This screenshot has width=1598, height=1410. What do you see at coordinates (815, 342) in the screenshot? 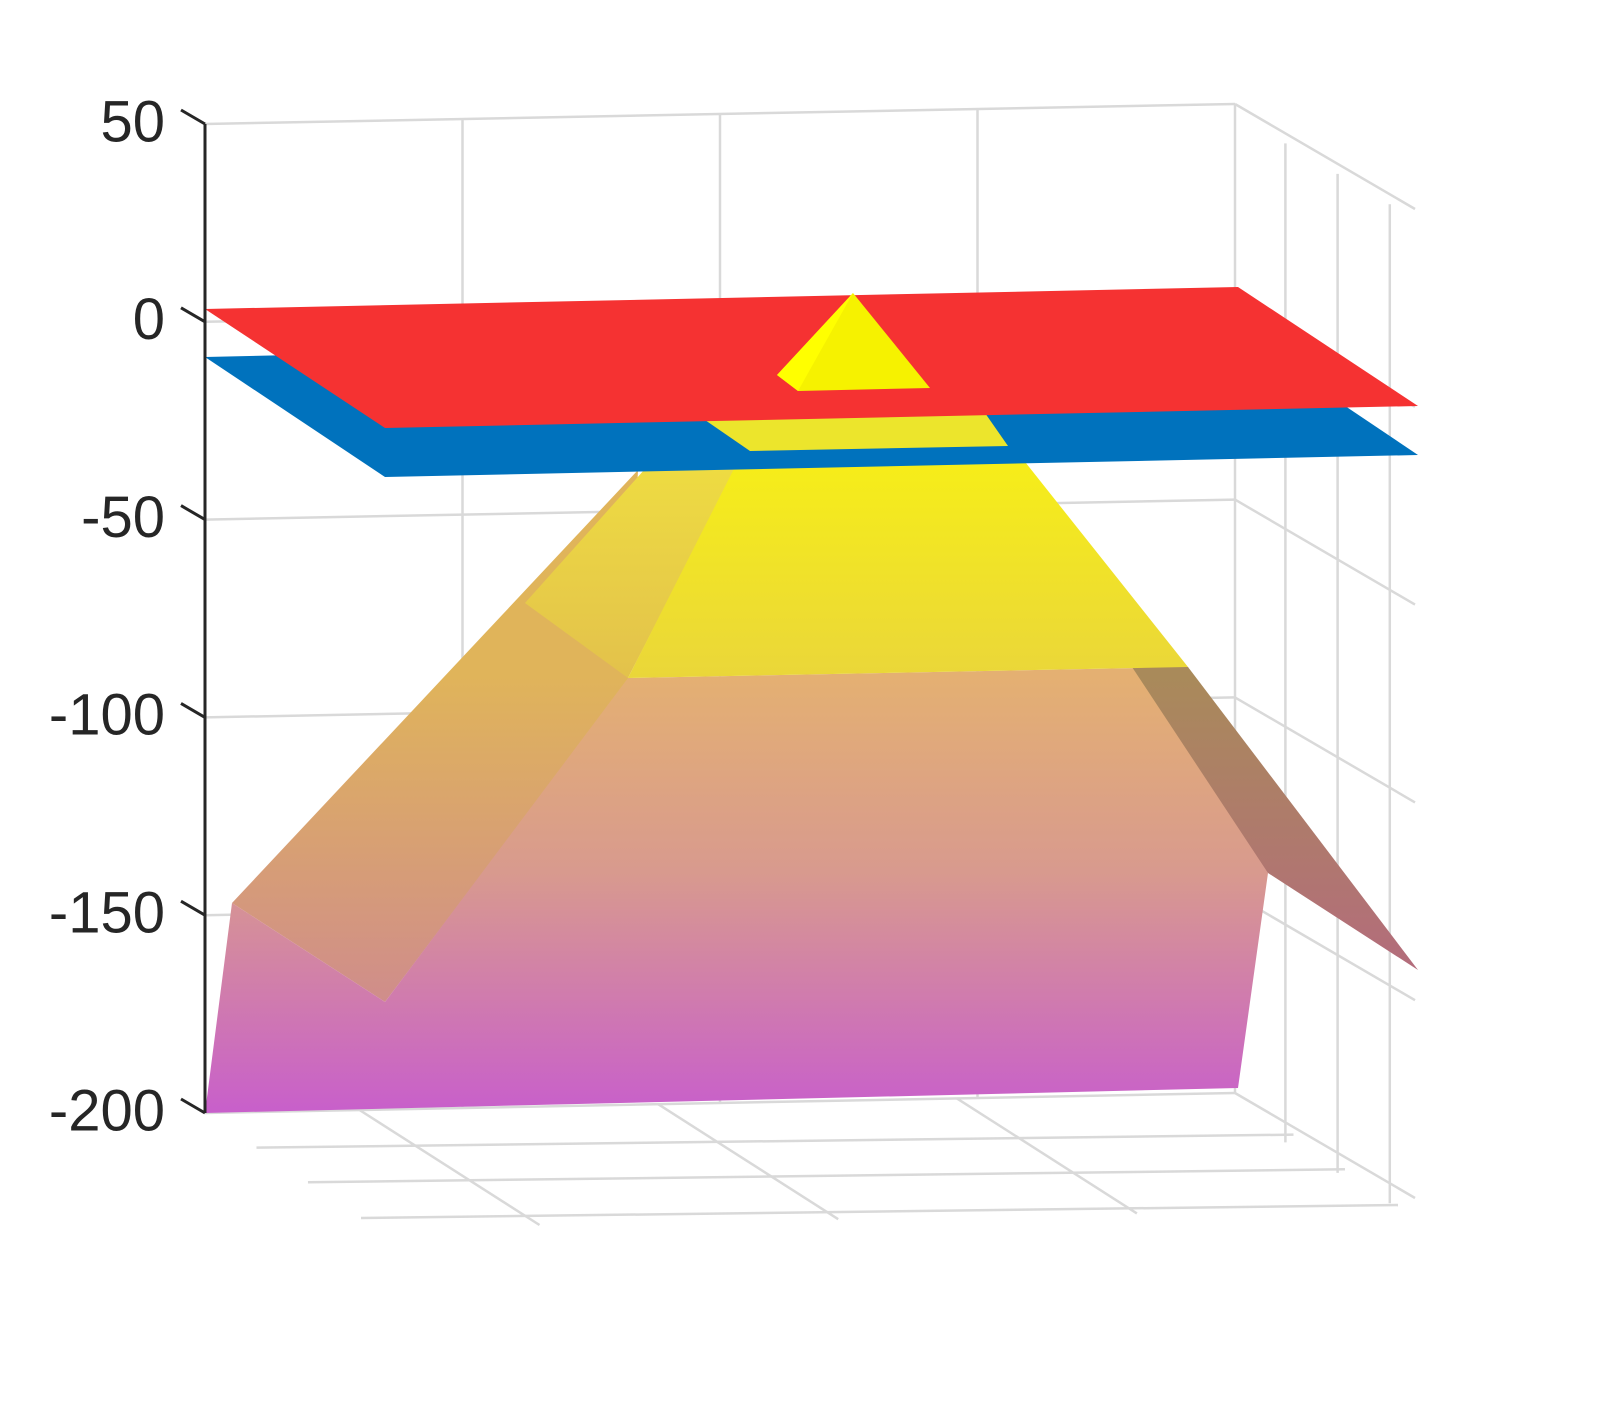
I see `pyramid-tip-left` at bounding box center [815, 342].